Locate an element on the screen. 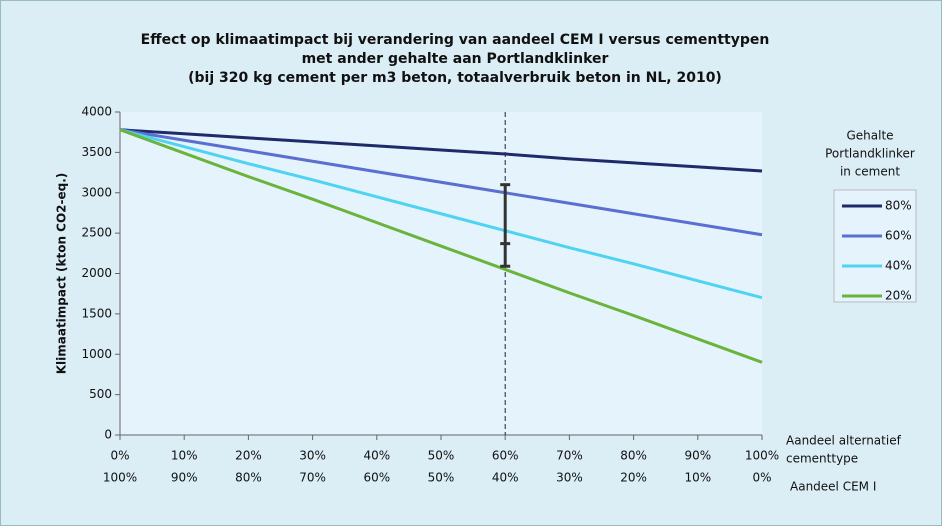 Image resolution: width=942 pixels, height=526 pixels. x-tick-label: 10% is located at coordinates (184, 456).